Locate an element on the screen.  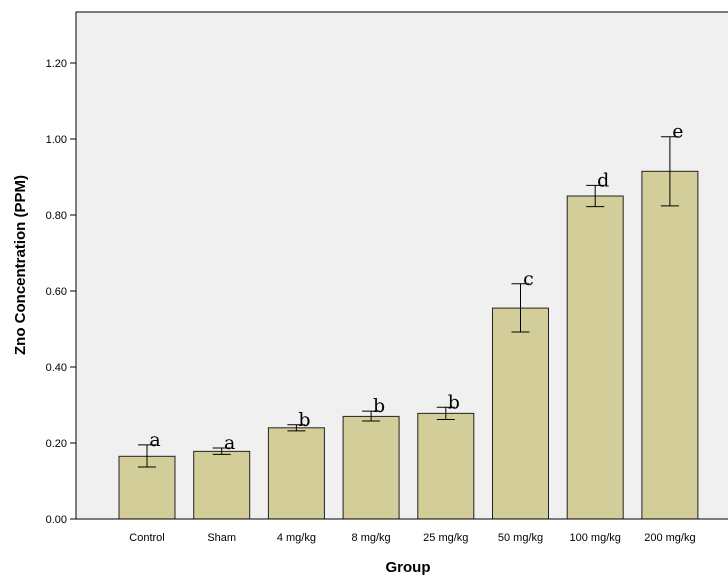
y-tick-label: 1.20 is located at coordinates (56, 64).